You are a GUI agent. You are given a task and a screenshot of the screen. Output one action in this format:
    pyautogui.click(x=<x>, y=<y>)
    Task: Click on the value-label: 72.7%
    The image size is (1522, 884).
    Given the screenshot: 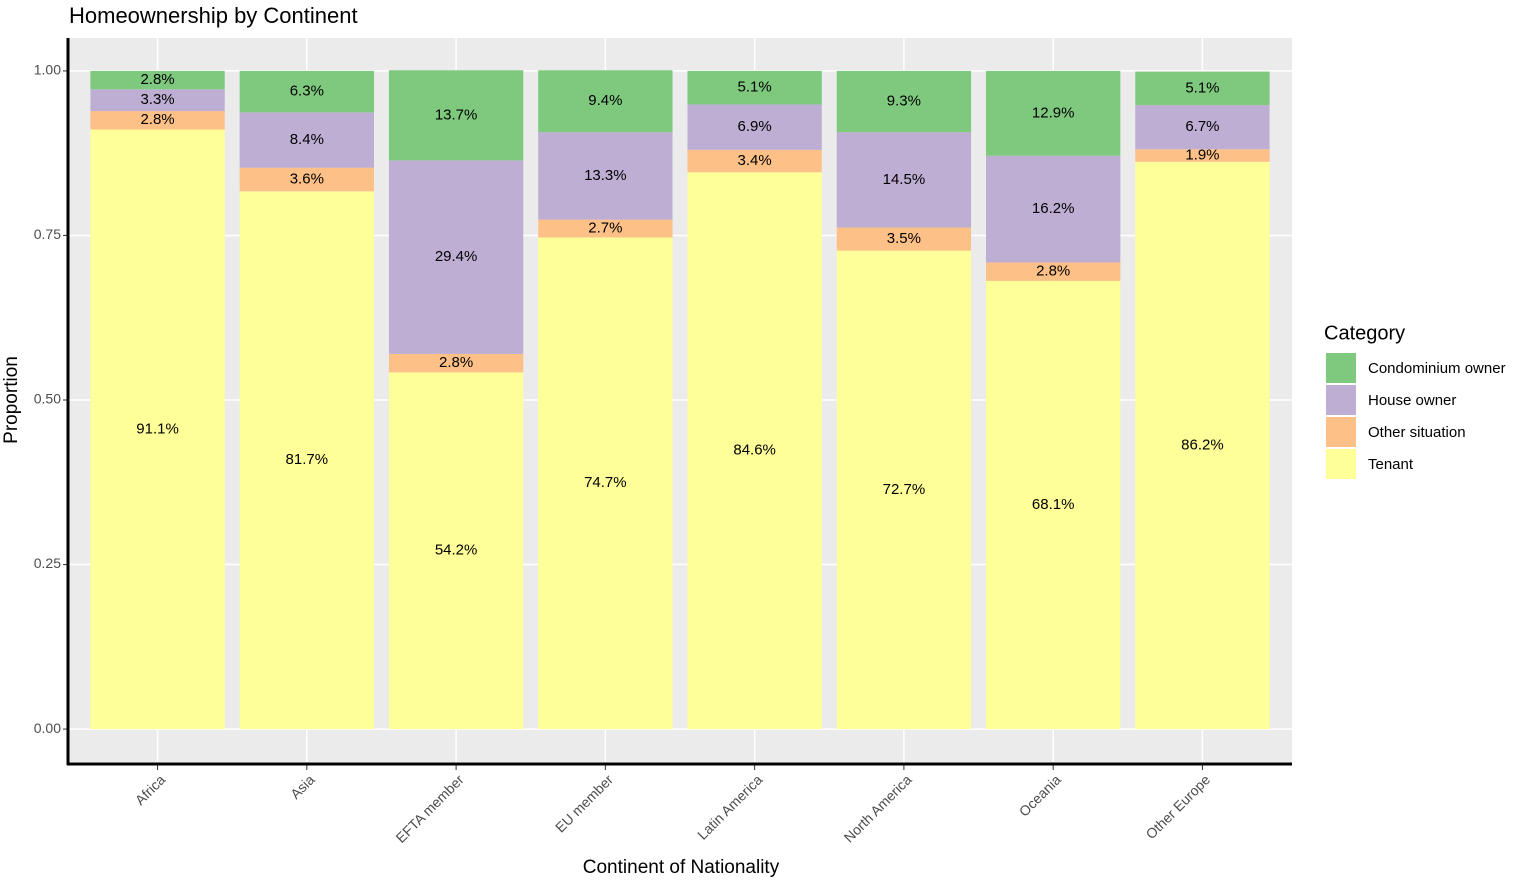 What is the action you would take?
    pyautogui.click(x=904, y=489)
    